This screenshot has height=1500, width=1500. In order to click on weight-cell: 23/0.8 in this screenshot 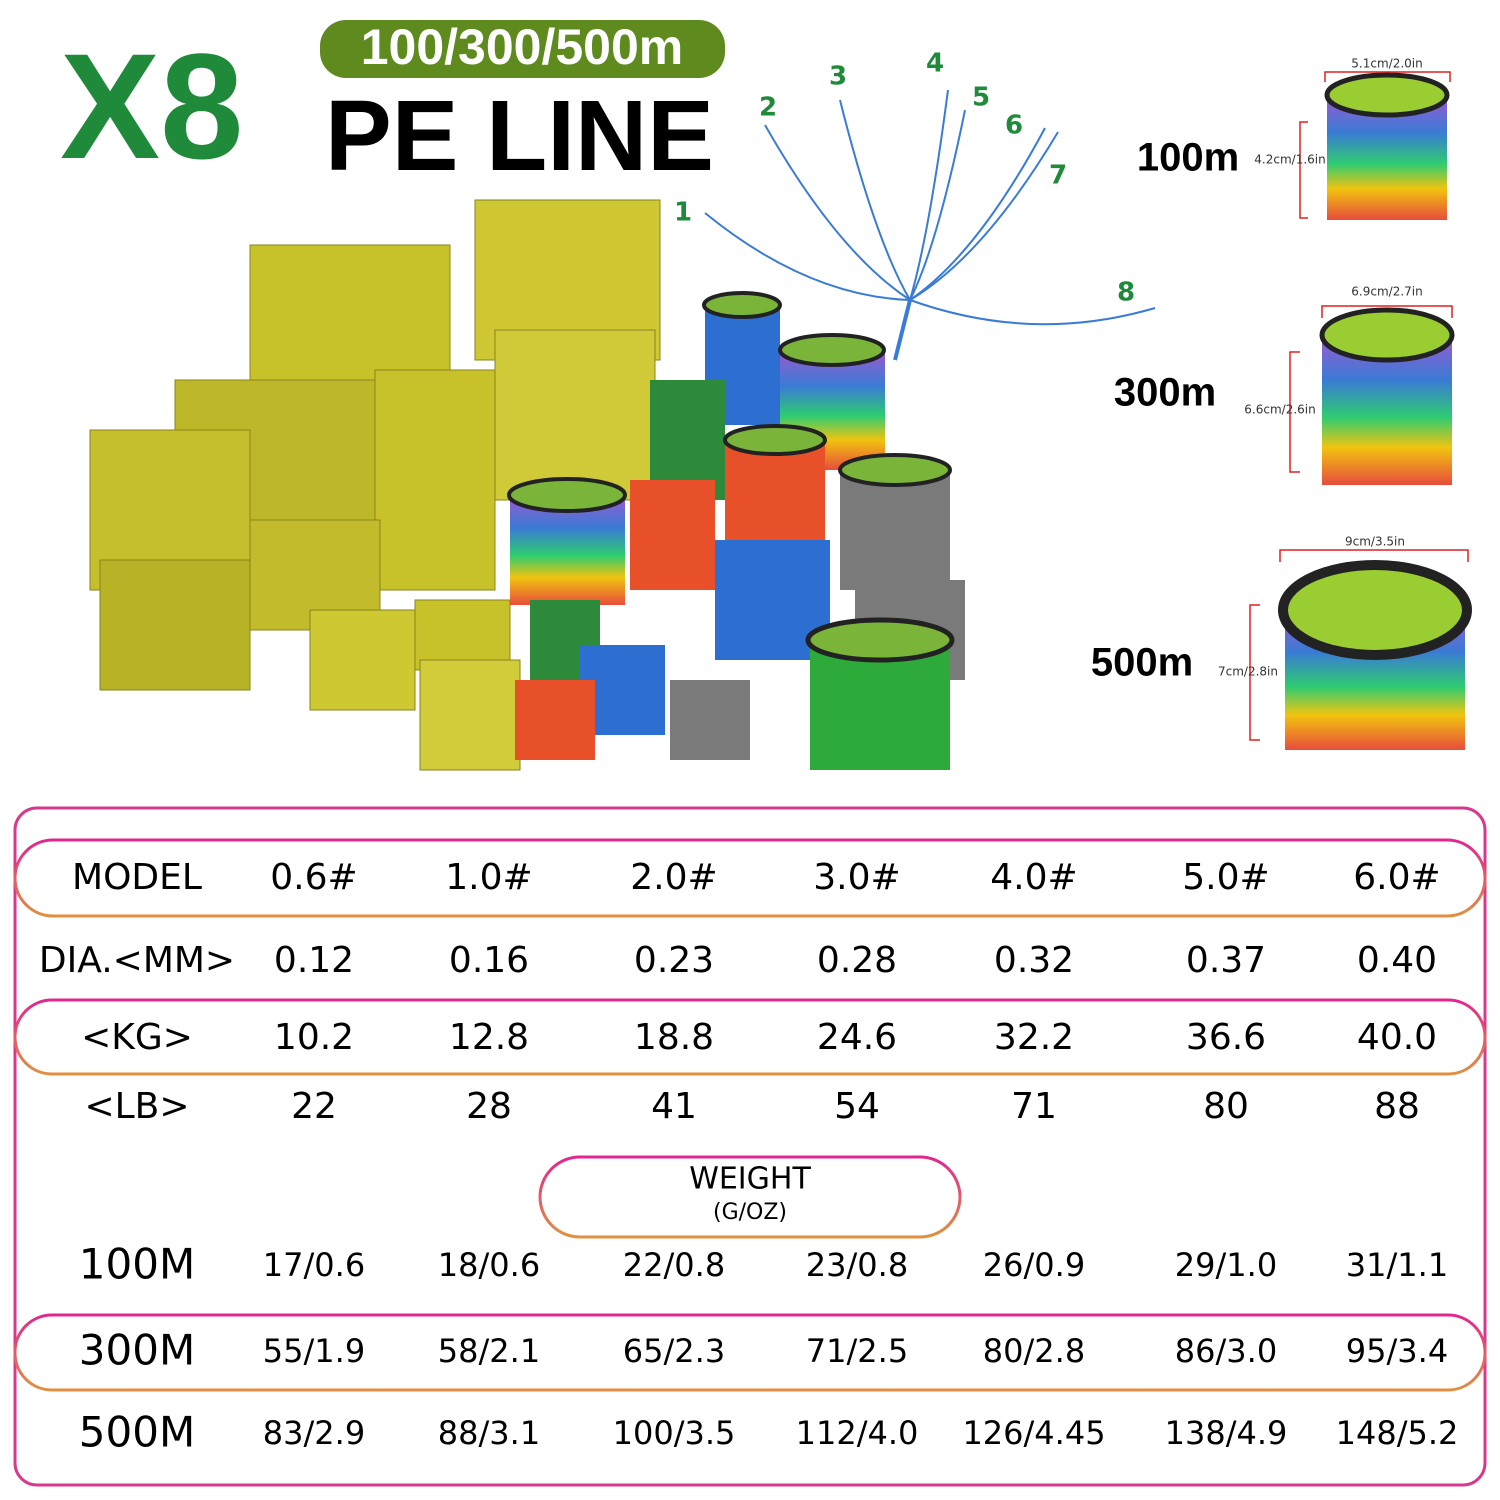, I will do `click(857, 1265)`.